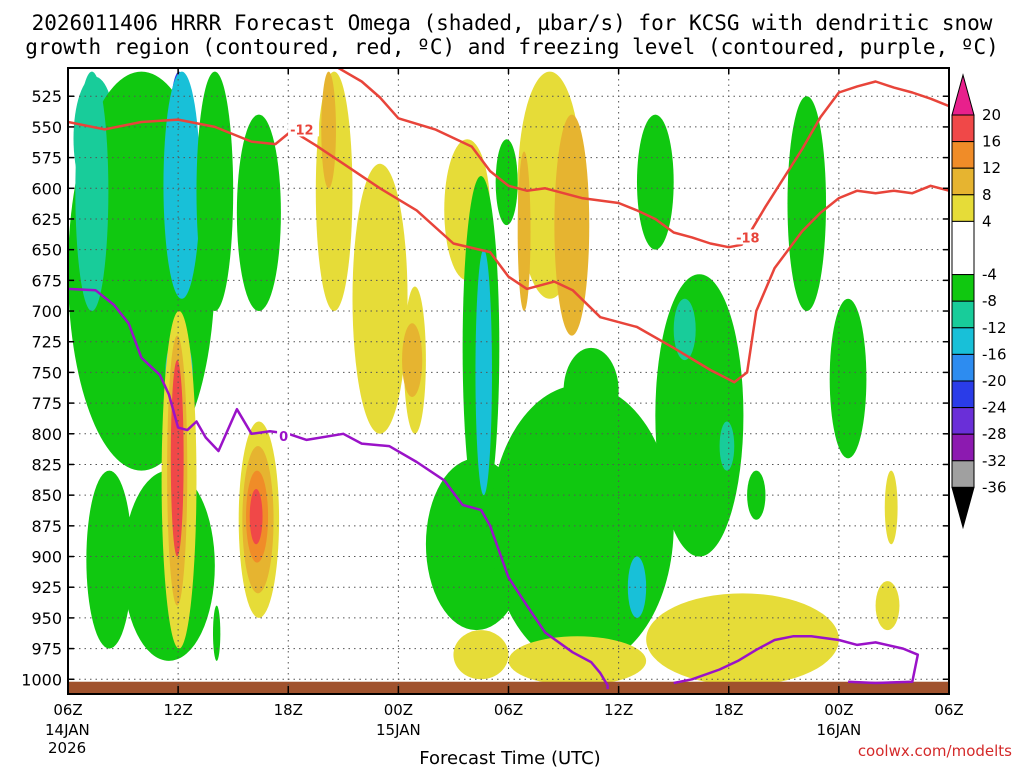 The image size is (1024, 768). Describe the element at coordinates (46, 188) in the screenshot. I see `y-tick-label-3: 600` at that location.